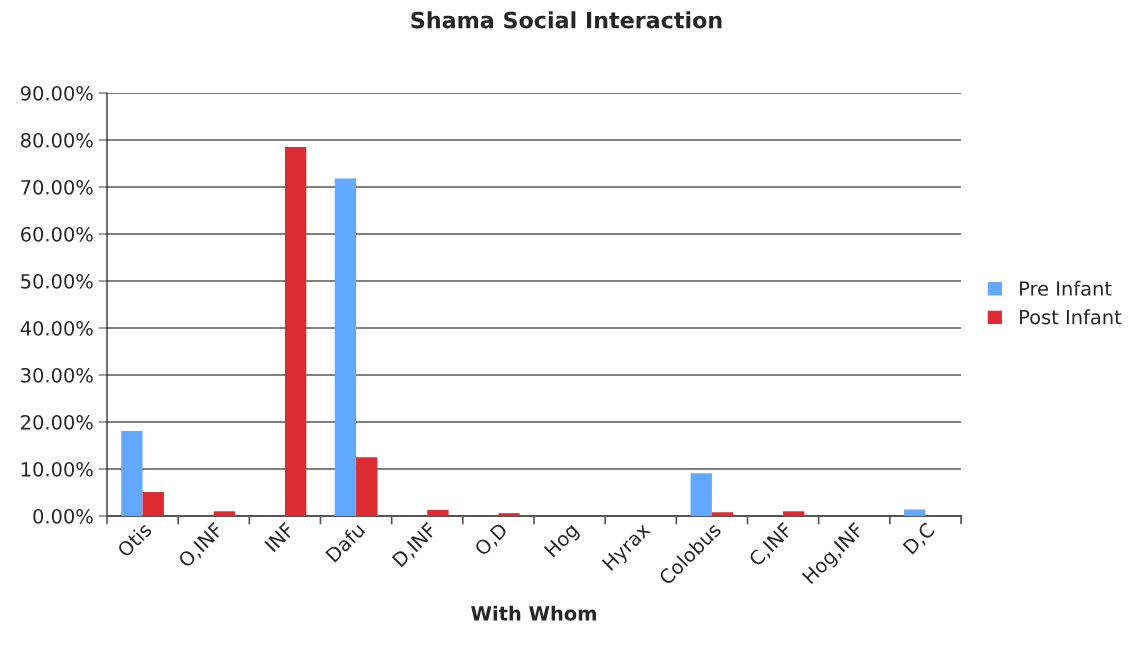 The image size is (1133, 650). Describe the element at coordinates (491, 539) in the screenshot. I see `x-tick-label: O,D` at that location.